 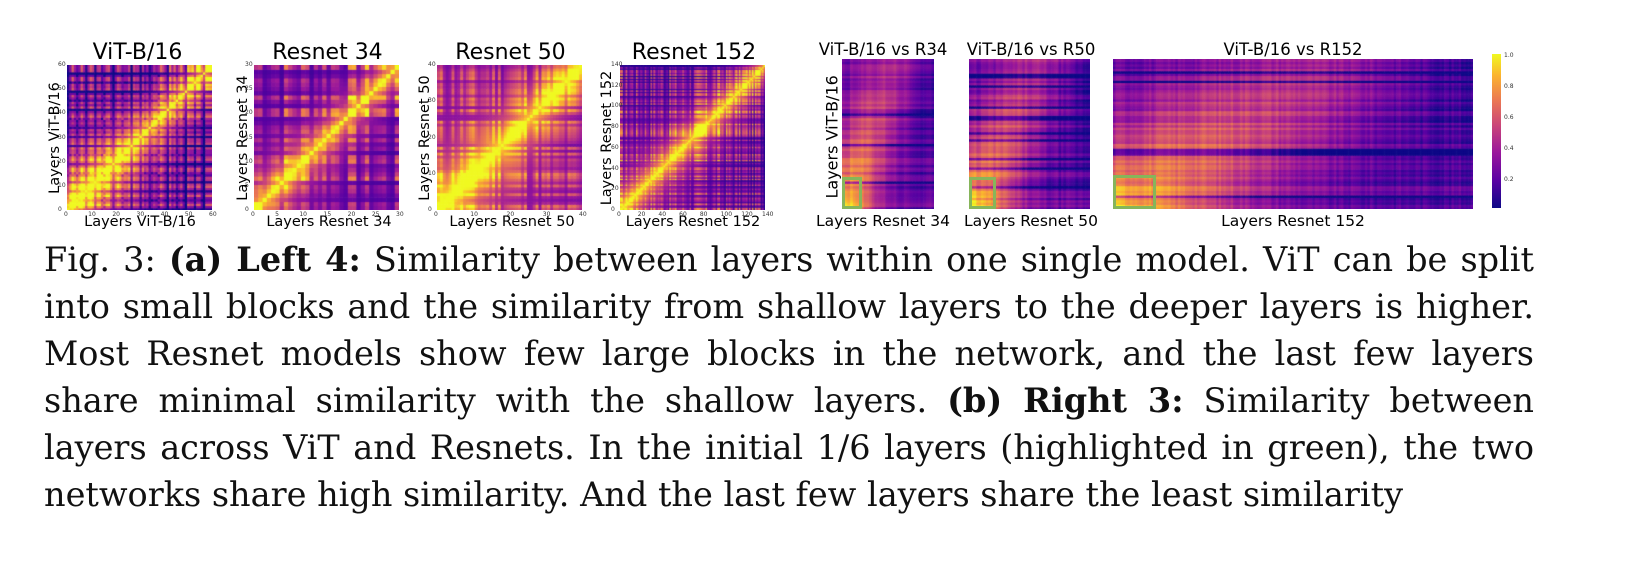 I want to click on x-tick-label: 100, so click(x=726, y=214).